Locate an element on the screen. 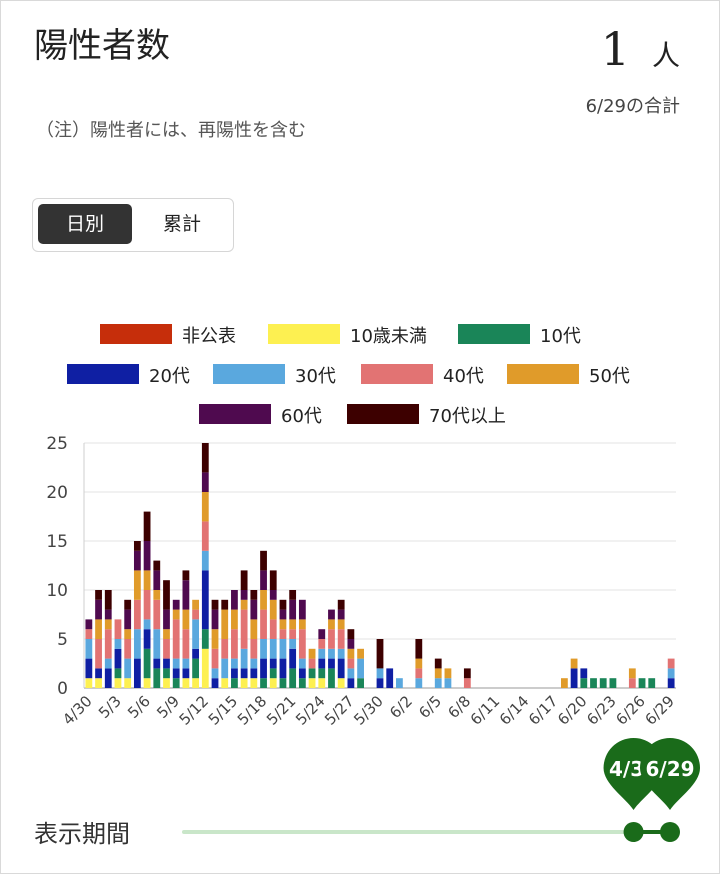  y-tick-label: 5 is located at coordinates (62, 640).